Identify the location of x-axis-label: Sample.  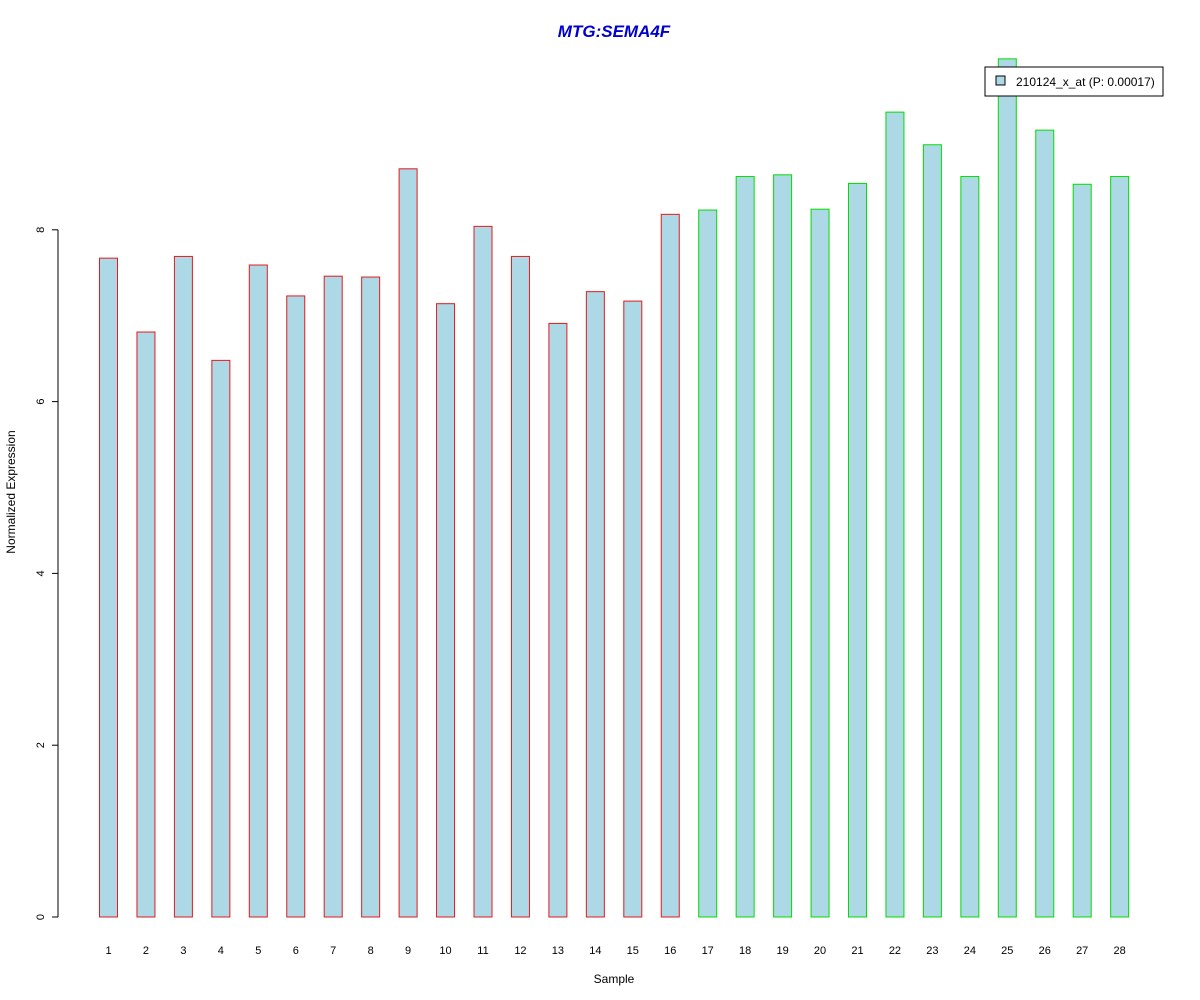
(614, 979).